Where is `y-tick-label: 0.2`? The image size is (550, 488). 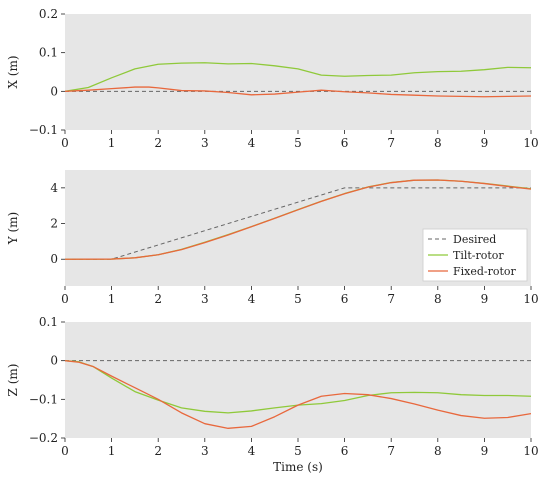 y-tick-label: 0.2 is located at coordinates (48, 14).